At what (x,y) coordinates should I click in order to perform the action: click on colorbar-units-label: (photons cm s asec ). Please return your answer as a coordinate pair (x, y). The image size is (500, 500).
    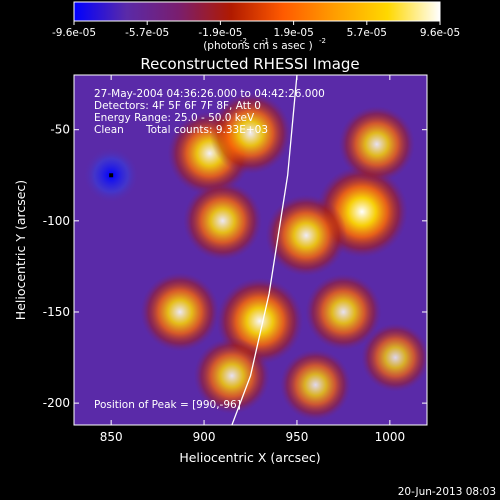
    Looking at the image, I should click on (258, 46).